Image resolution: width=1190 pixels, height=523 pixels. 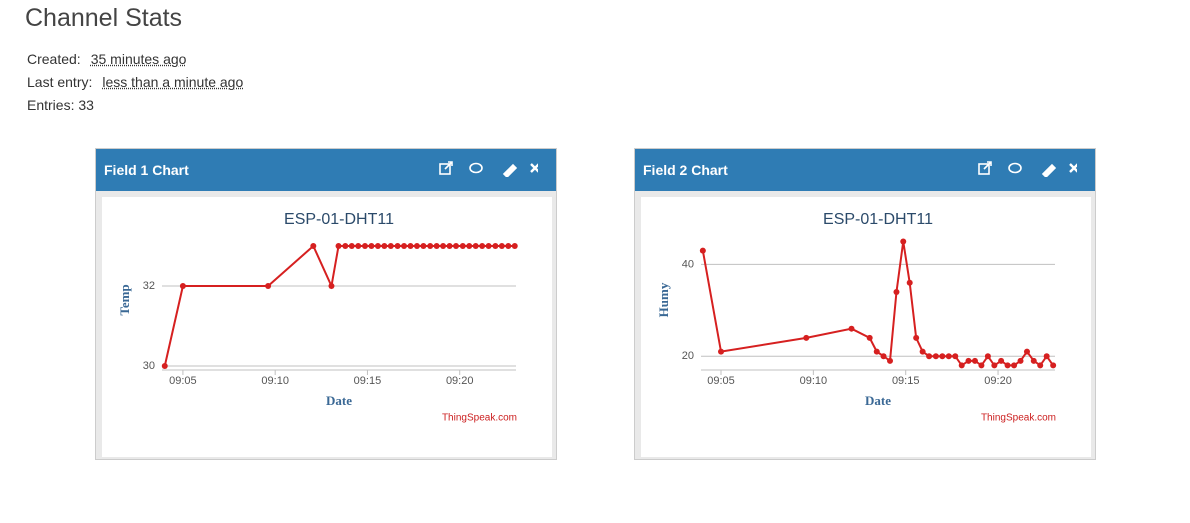 I want to click on y-tick-label: 30, so click(x=149, y=366).